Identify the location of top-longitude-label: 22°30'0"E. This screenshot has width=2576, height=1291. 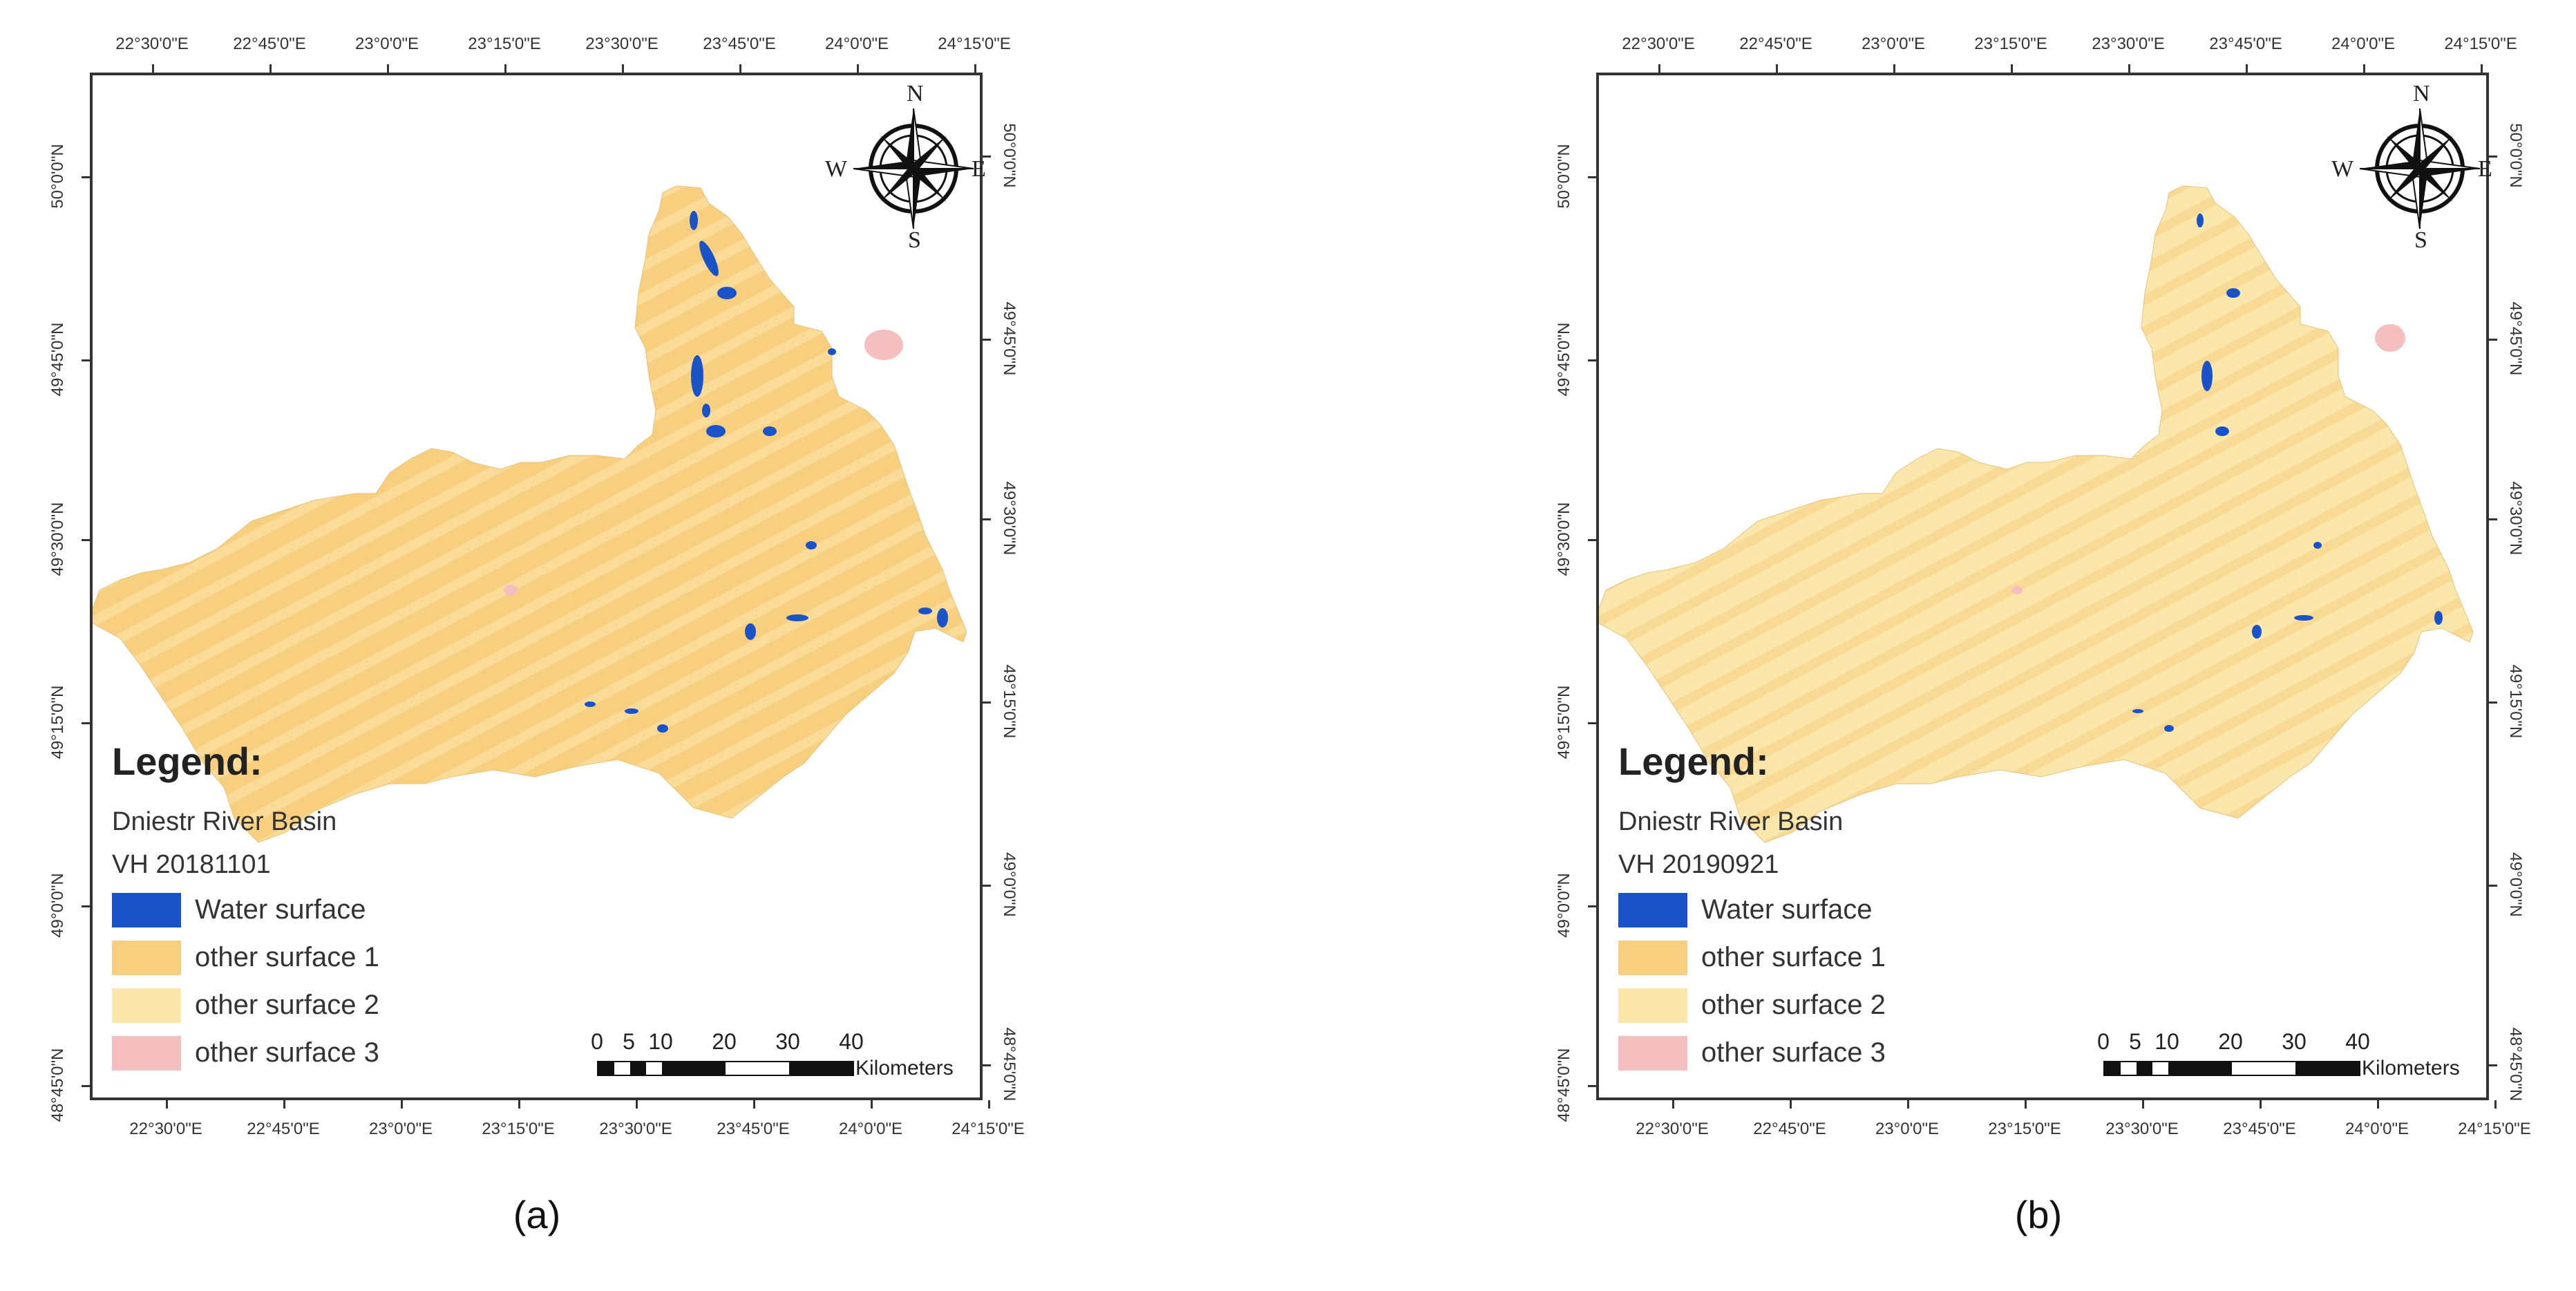
(152, 44).